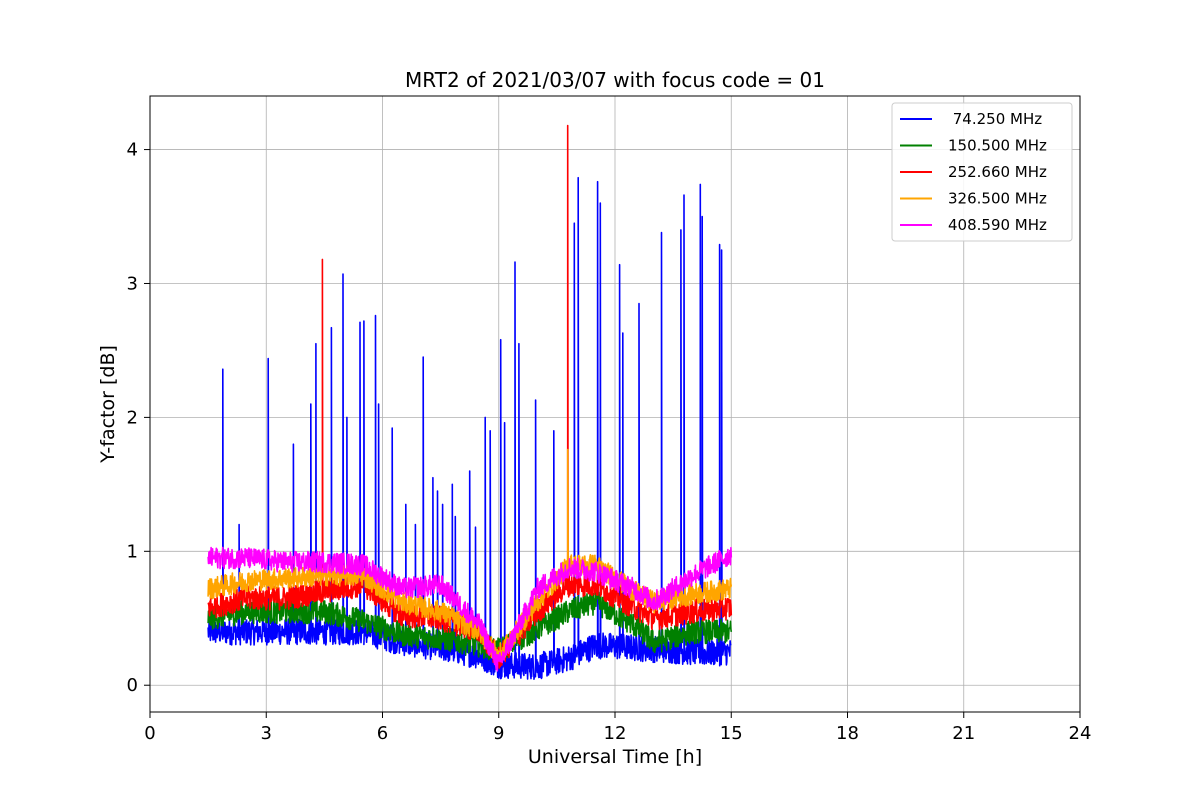  What do you see at coordinates (382, 733) in the screenshot?
I see `x-tick-label: 6` at bounding box center [382, 733].